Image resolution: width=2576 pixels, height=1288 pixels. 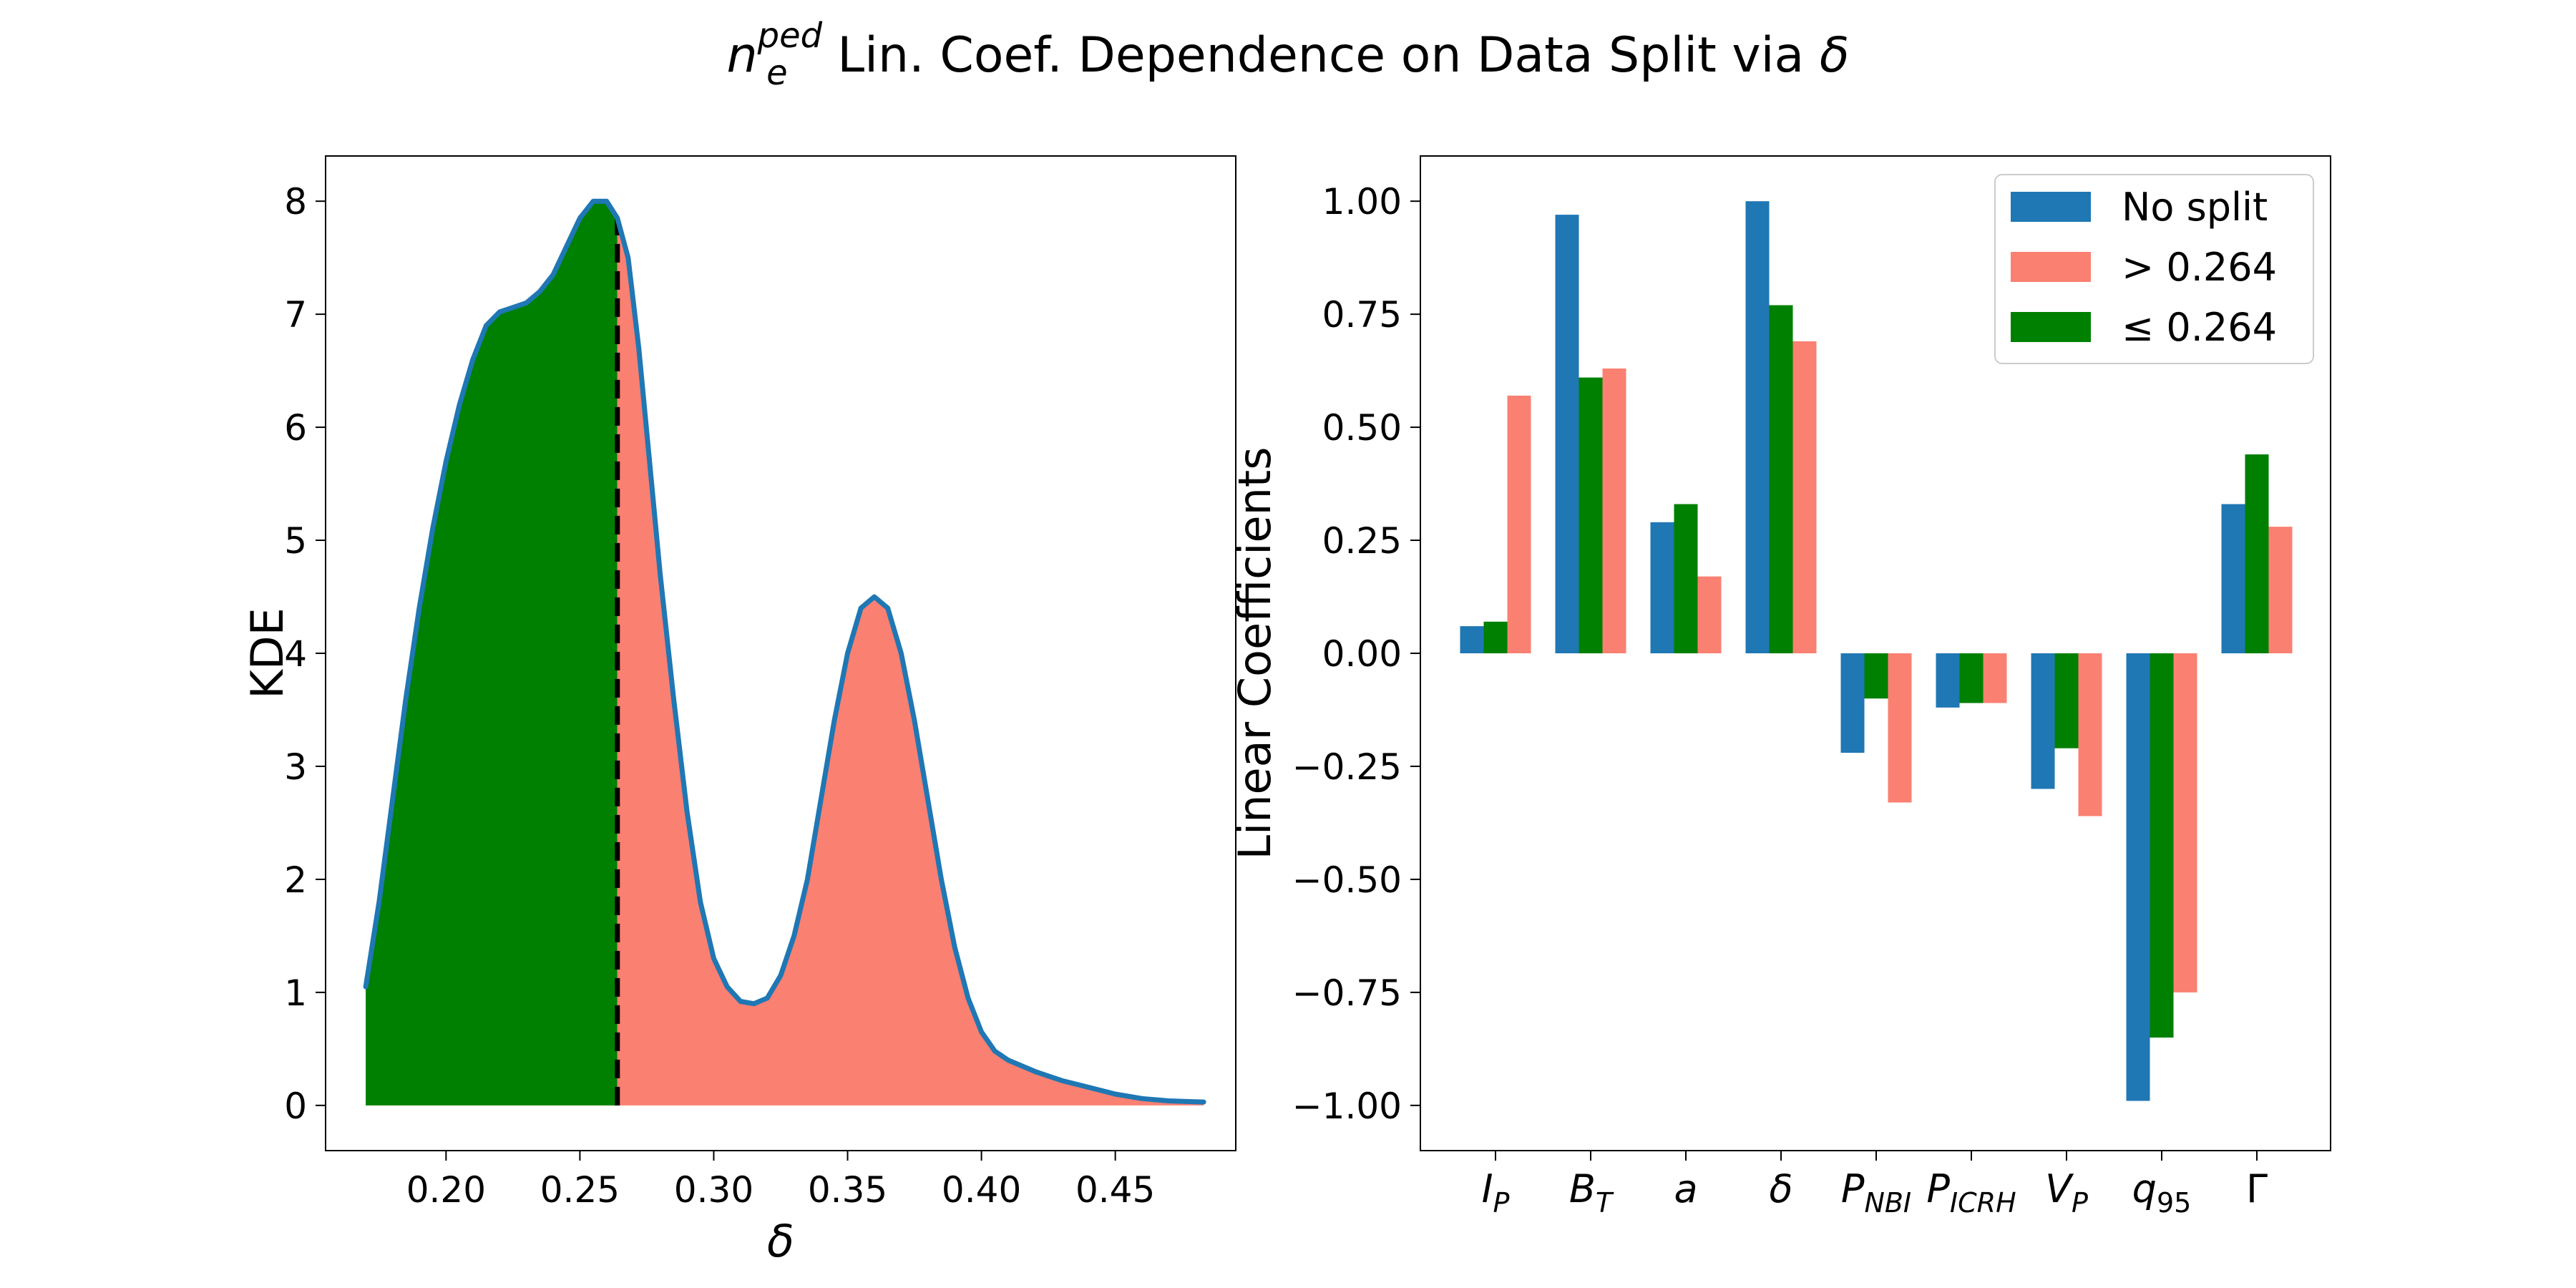 I want to click on bar-x-tick-label: VP, so click(x=2066, y=1192).